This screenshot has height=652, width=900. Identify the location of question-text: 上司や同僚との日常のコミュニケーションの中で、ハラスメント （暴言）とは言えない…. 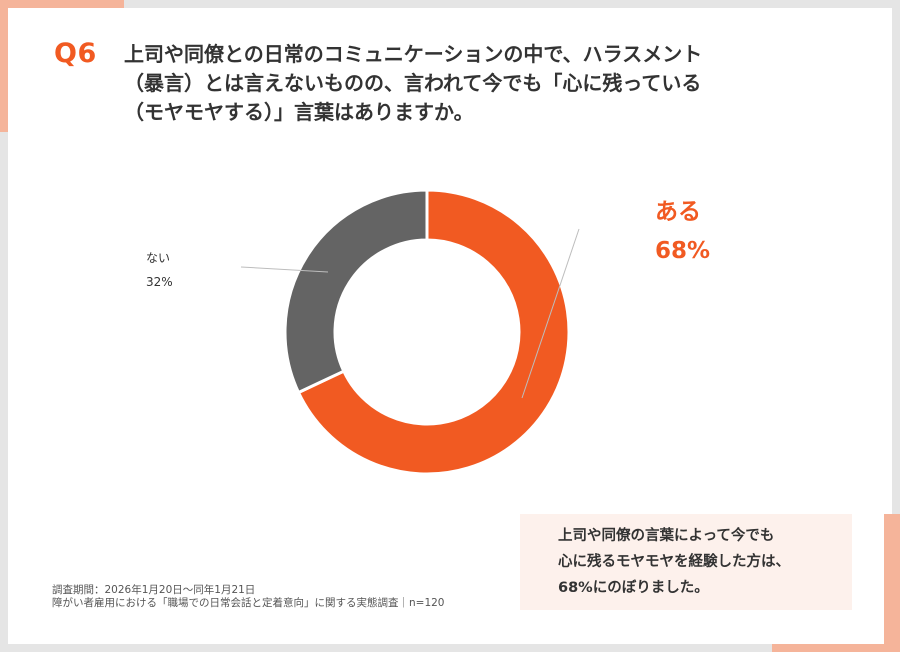
(474, 83).